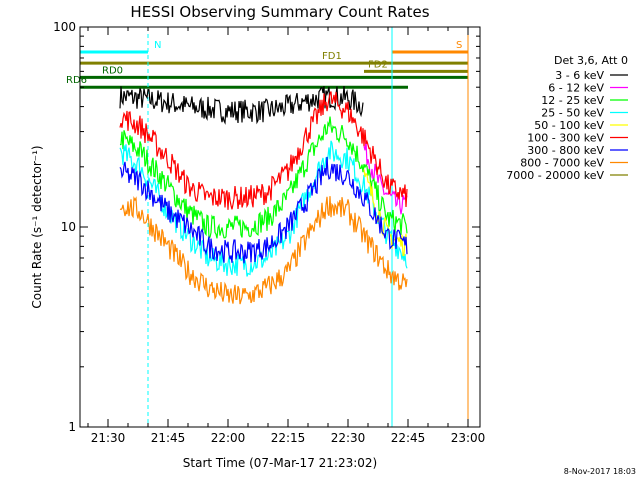 The width and height of the screenshot is (640, 480). What do you see at coordinates (459, 45) in the screenshot?
I see `annotation-label: S` at bounding box center [459, 45].